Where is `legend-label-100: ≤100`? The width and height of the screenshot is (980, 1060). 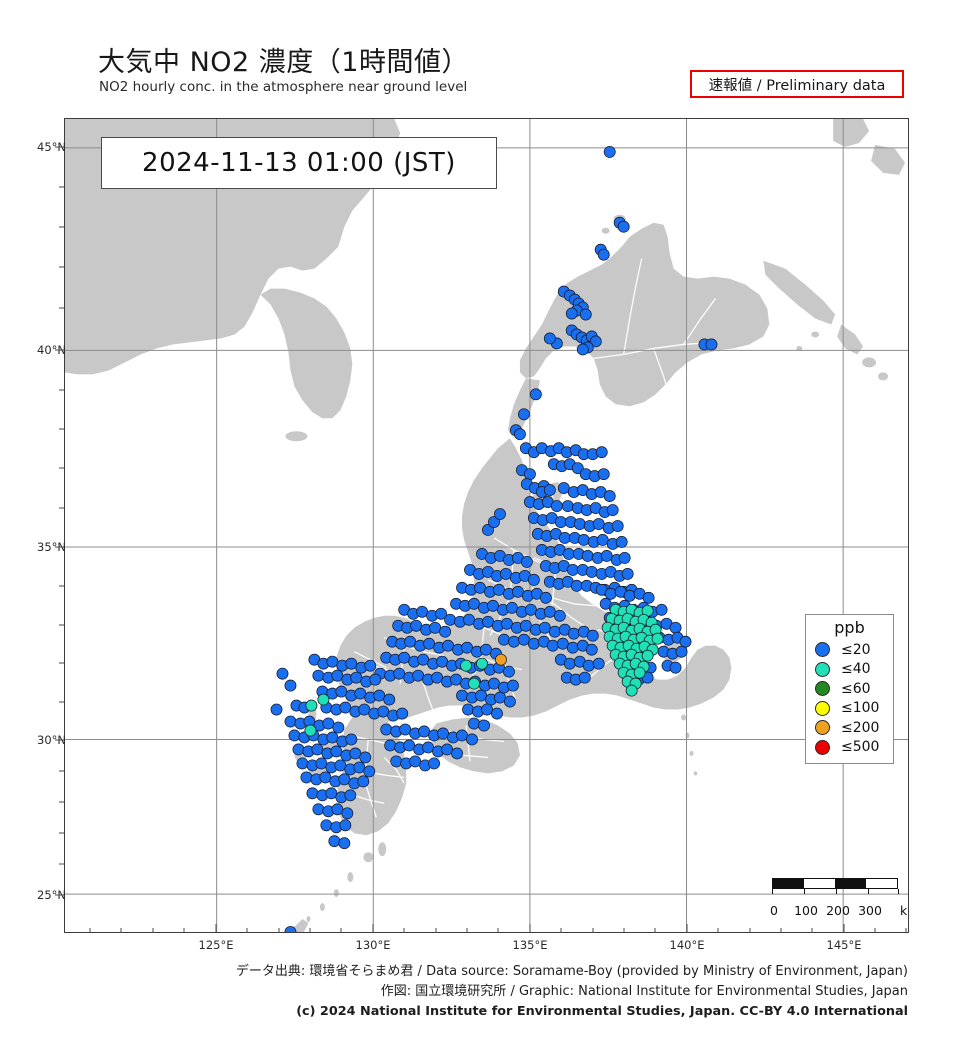 legend-label-100: ≤100 is located at coordinates (860, 708).